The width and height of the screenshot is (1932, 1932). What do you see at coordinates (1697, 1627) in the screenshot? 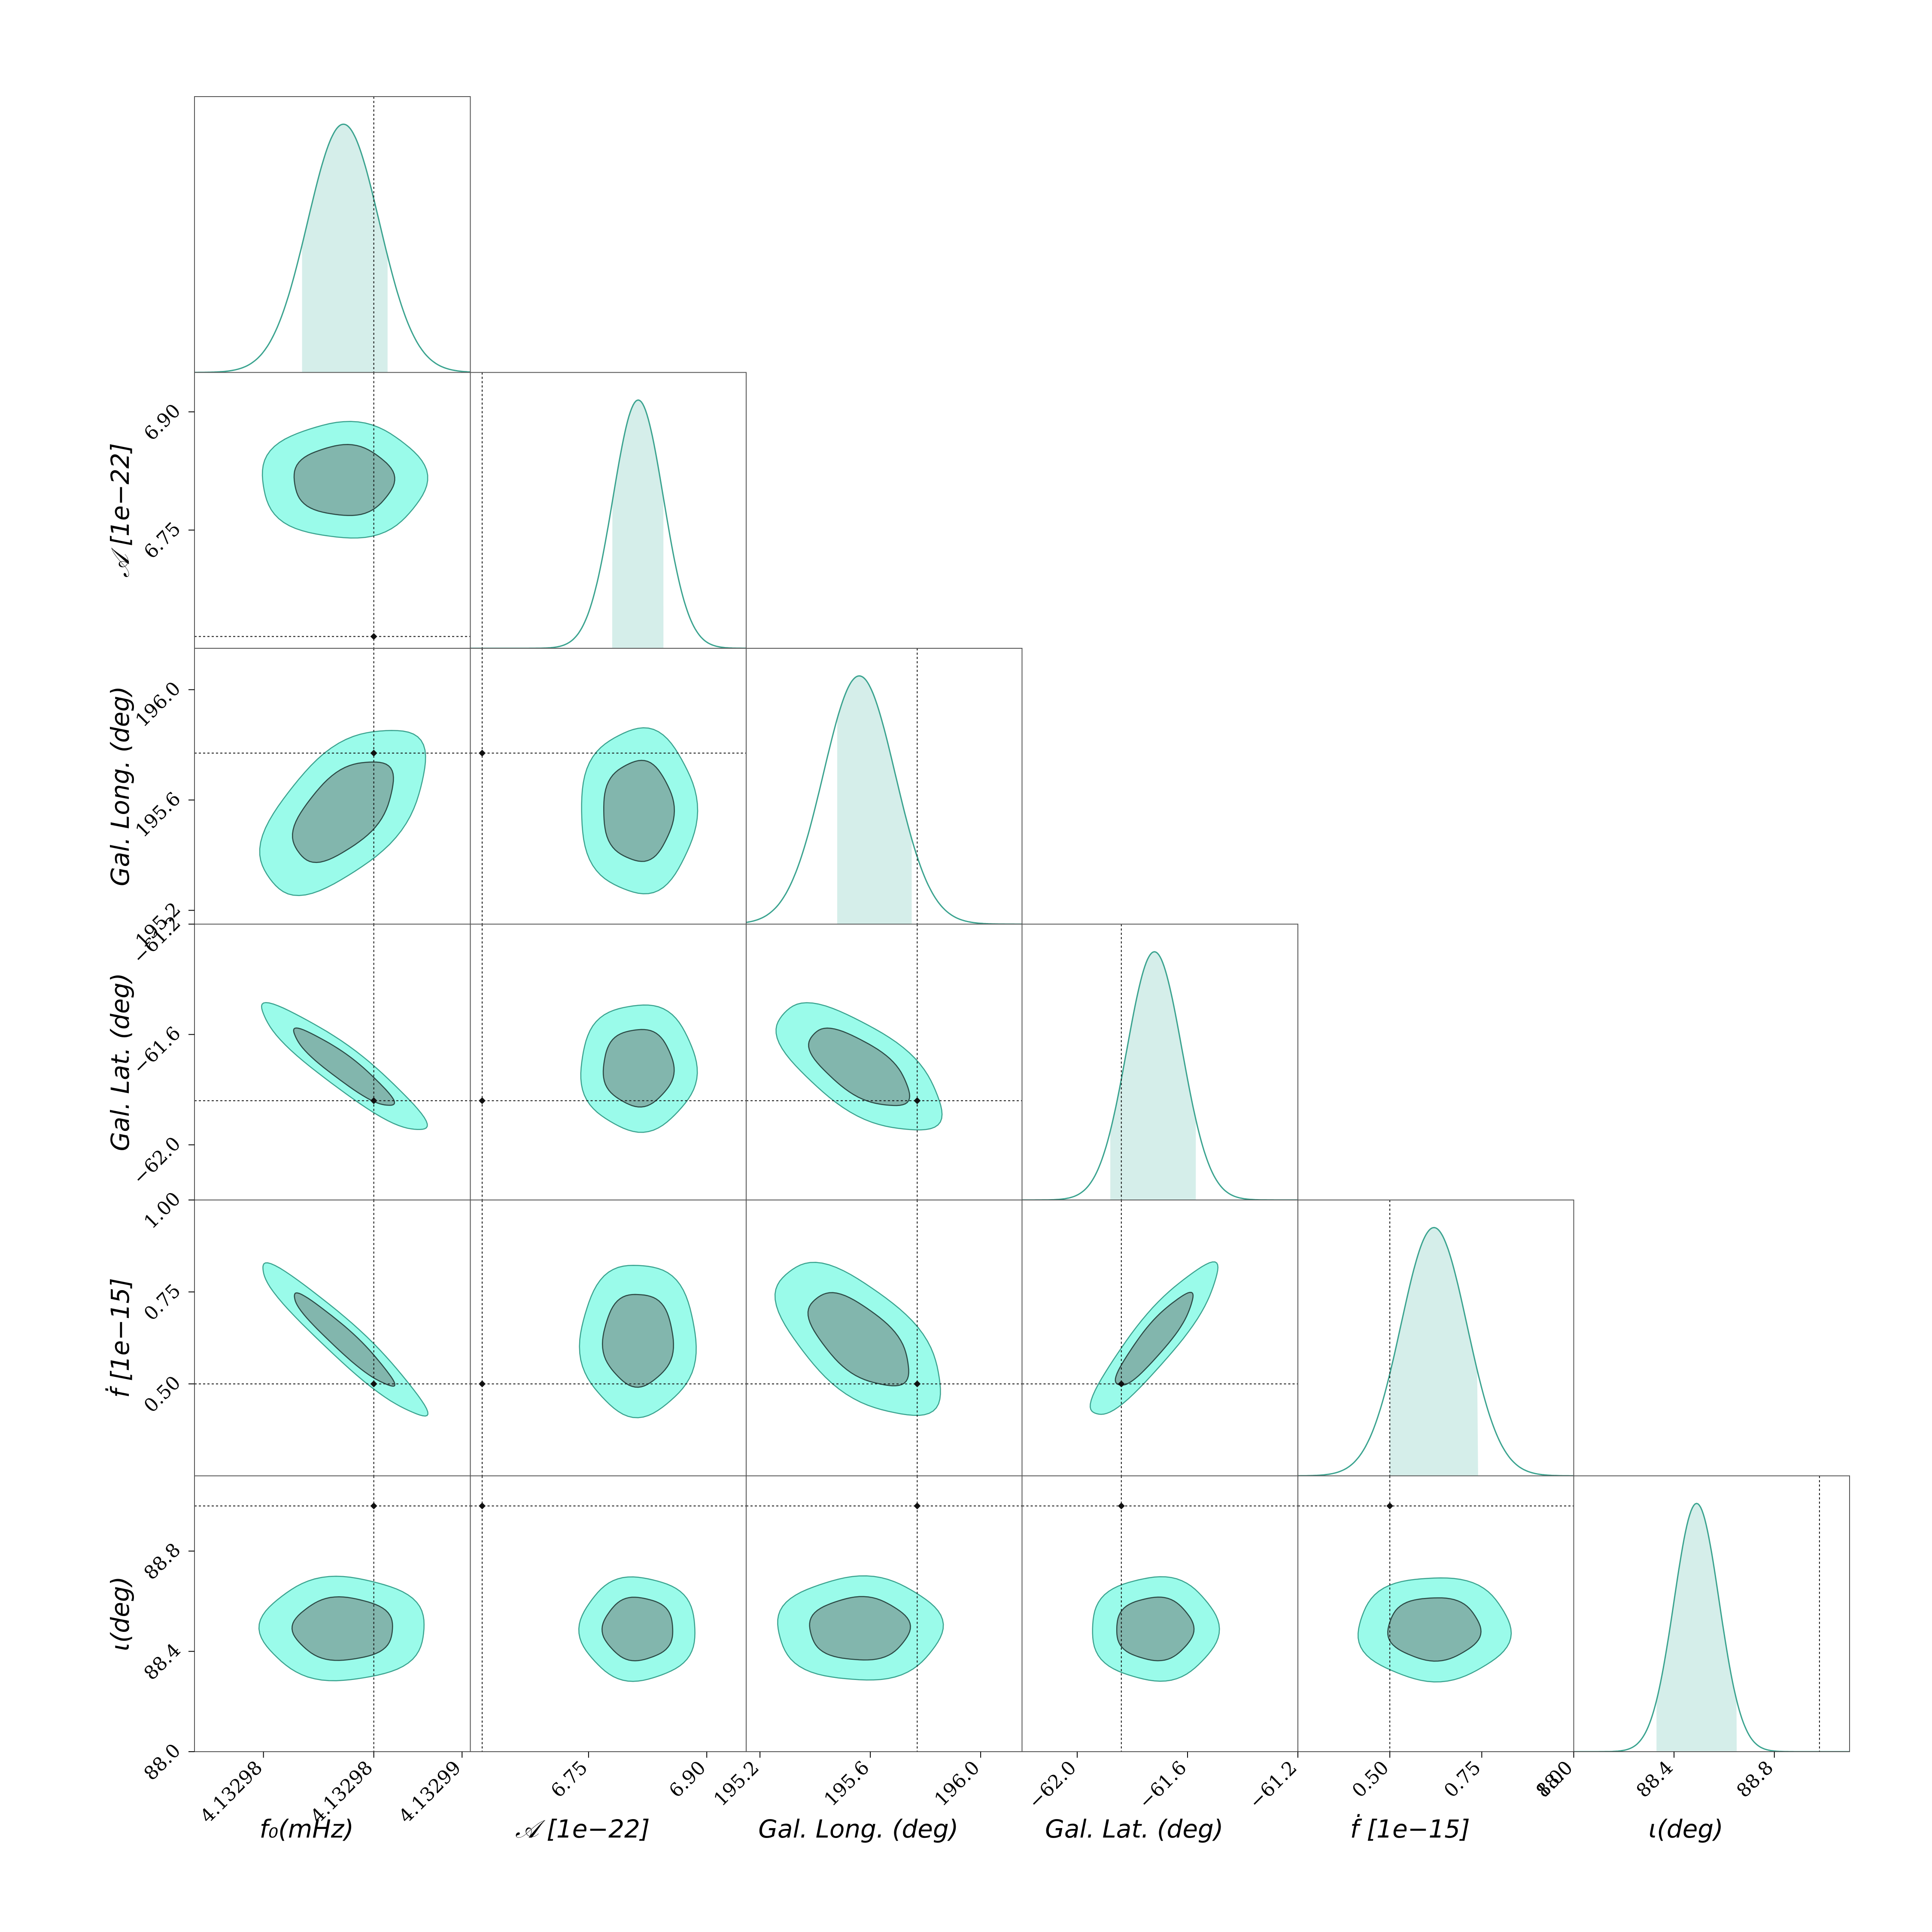
I see `credible-band-iota` at bounding box center [1697, 1627].